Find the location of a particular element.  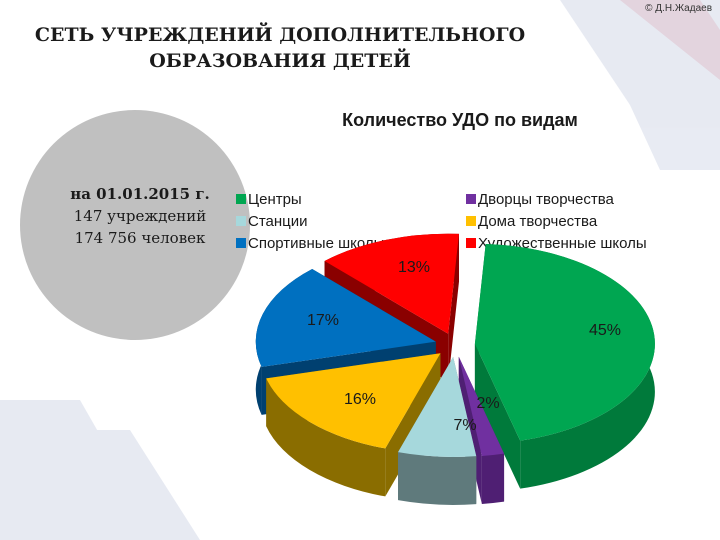

slice-0-wall-end is located at coordinates (497, 416).